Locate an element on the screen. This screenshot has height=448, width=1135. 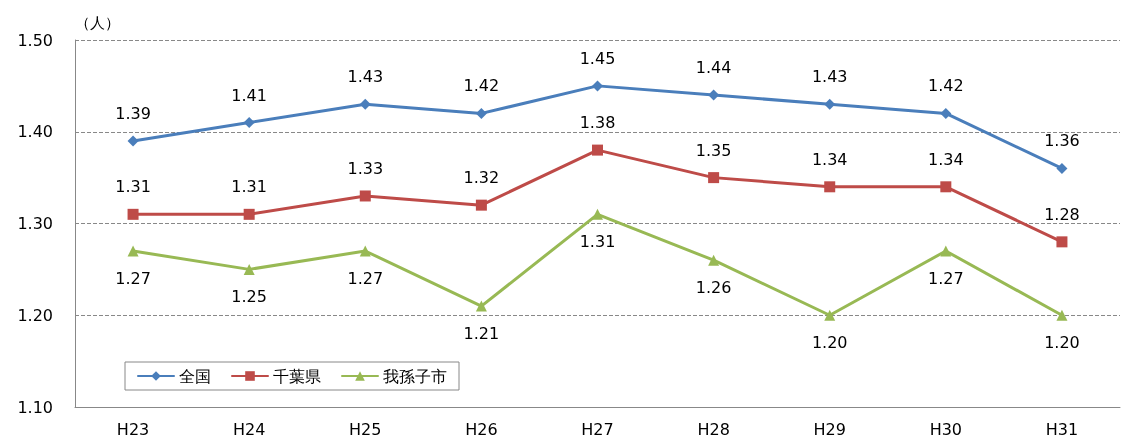
legend-label: 我孫子市 is located at coordinates (415, 376).